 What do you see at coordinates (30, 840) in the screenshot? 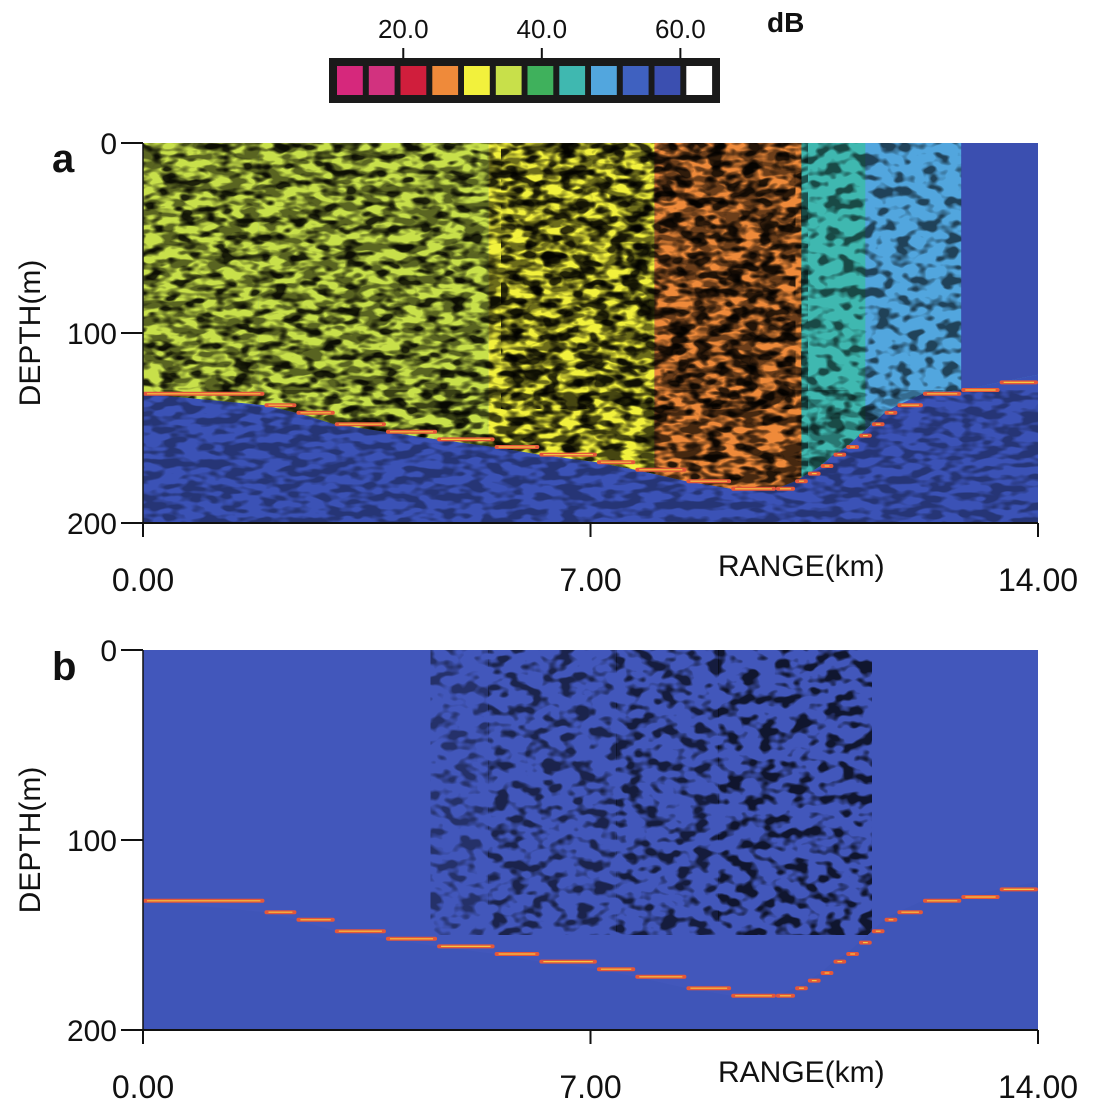
I see `panel-b-ylabel: DEPTH(m)` at bounding box center [30, 840].